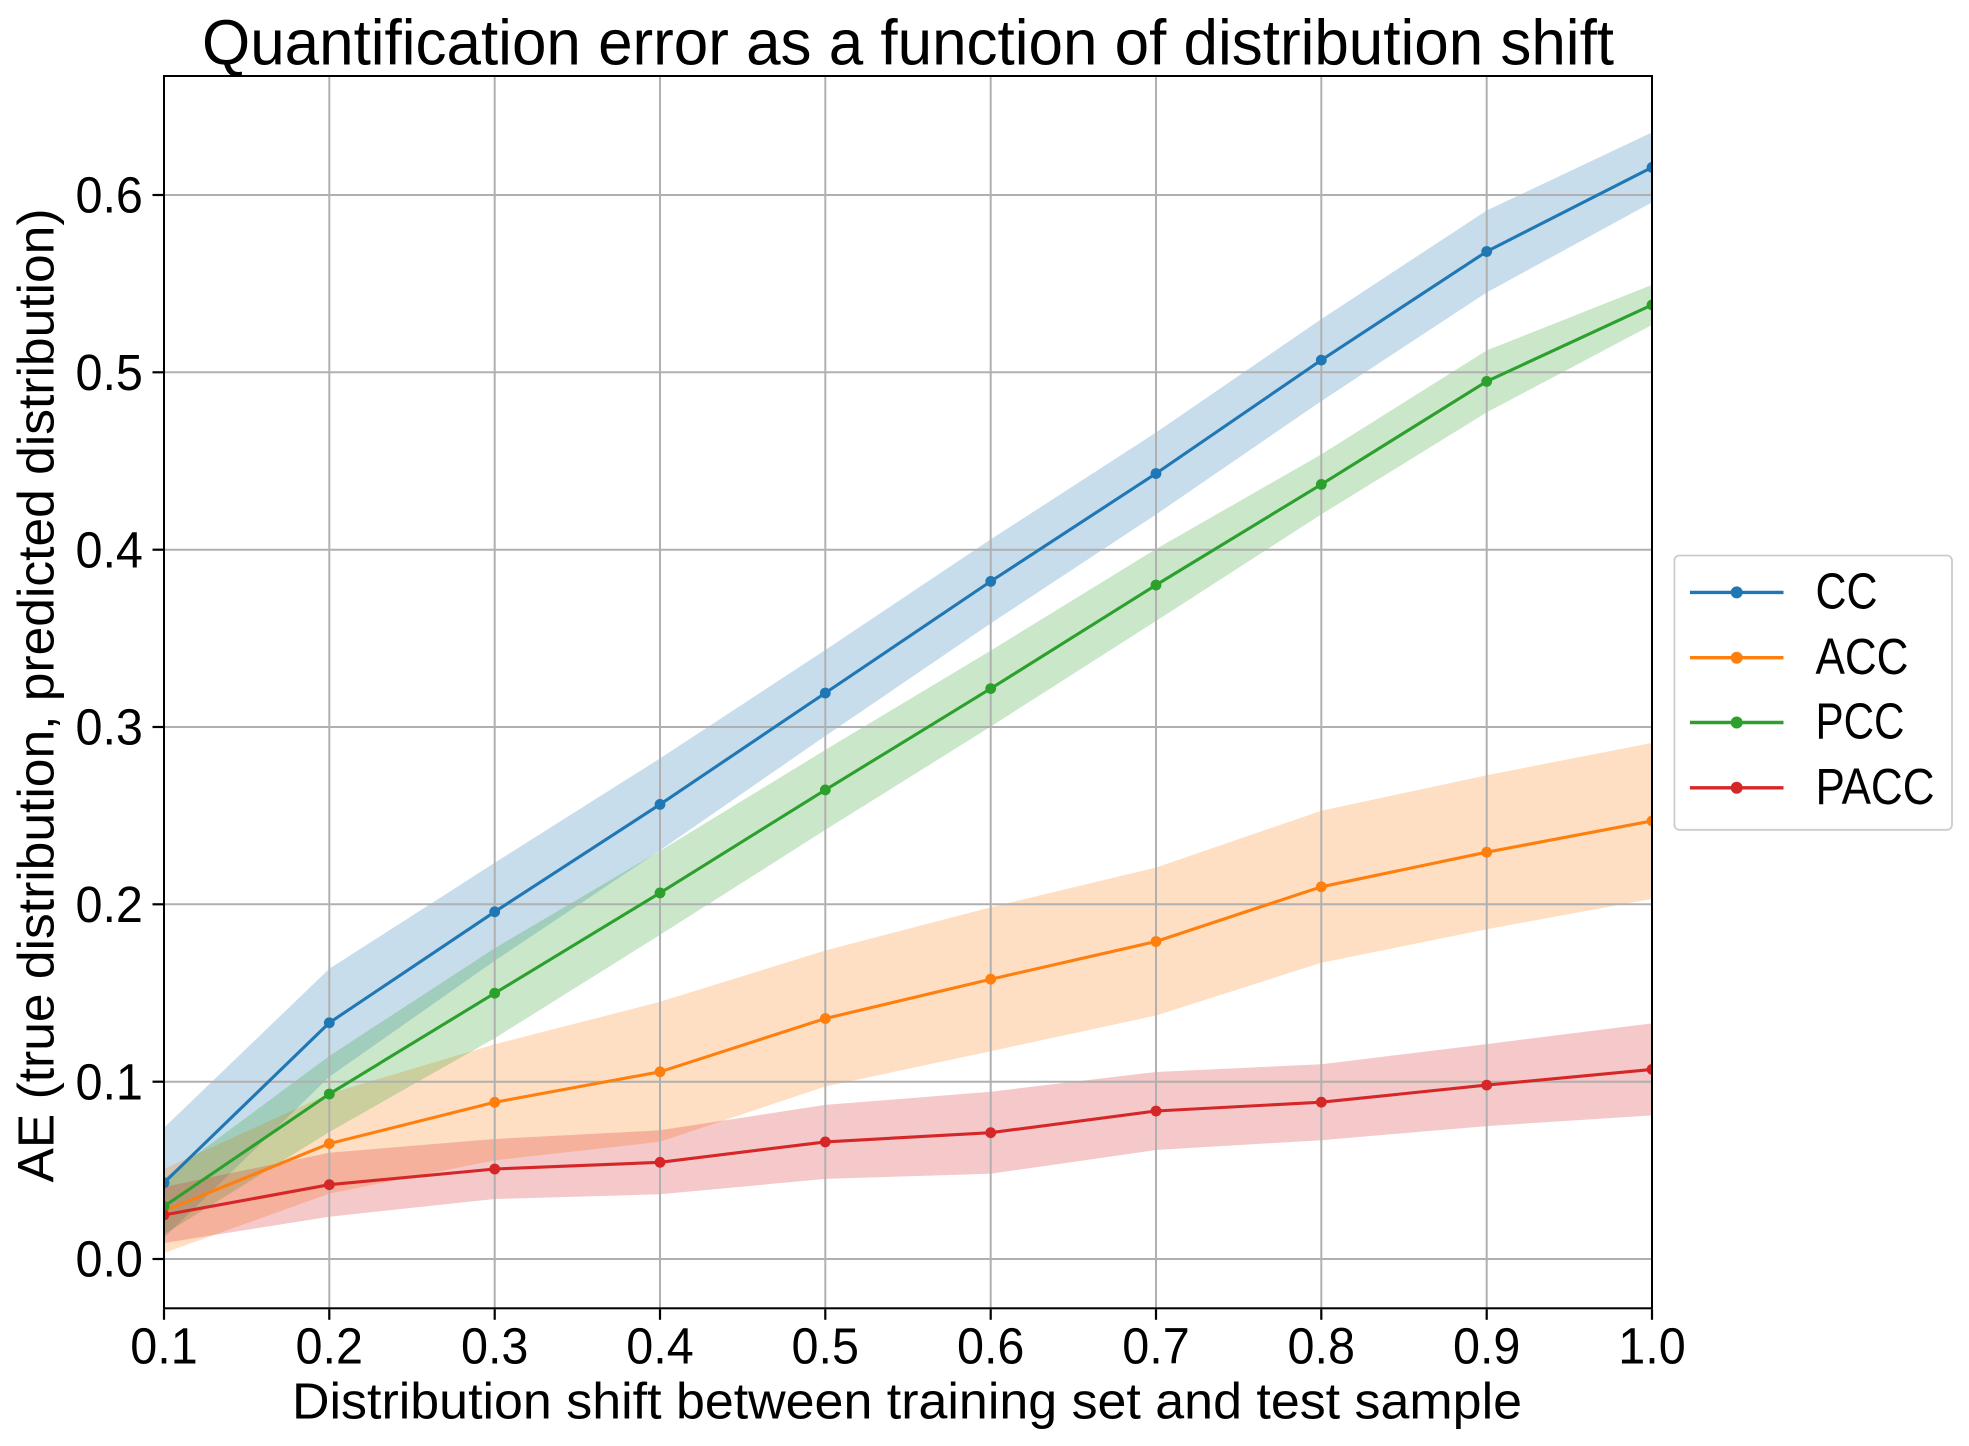 The width and height of the screenshot is (1969, 1446). Describe the element at coordinates (1862, 656) in the screenshot. I see `svg-text: ACC` at that location.